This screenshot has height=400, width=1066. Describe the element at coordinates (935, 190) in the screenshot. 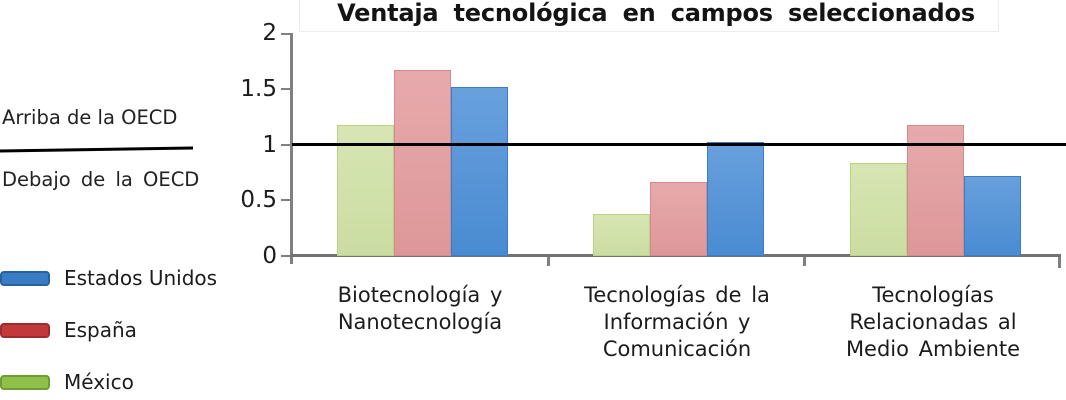

I see `bar-españa-cat2` at that location.